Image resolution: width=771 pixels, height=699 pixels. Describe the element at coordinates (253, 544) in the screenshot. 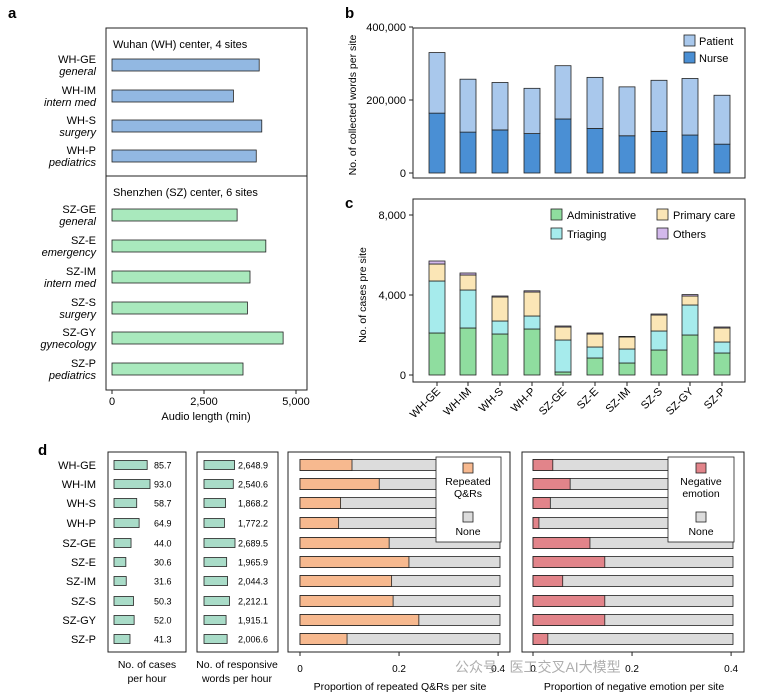

I see `value-words-sz-ge: 2,689.5` at that location.